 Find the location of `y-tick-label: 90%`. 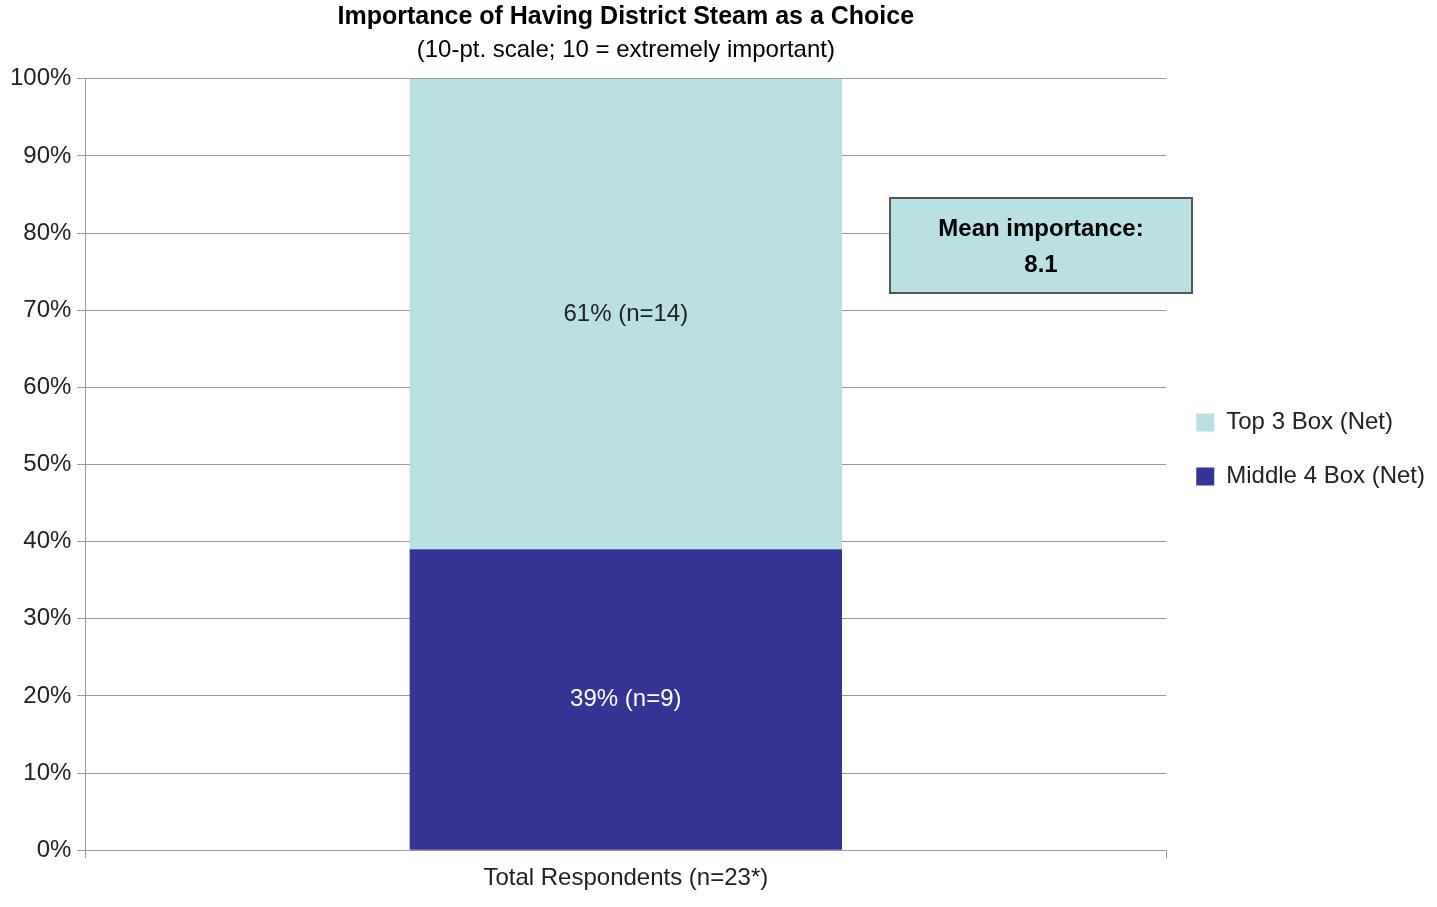

y-tick-label: 90% is located at coordinates (47, 154).